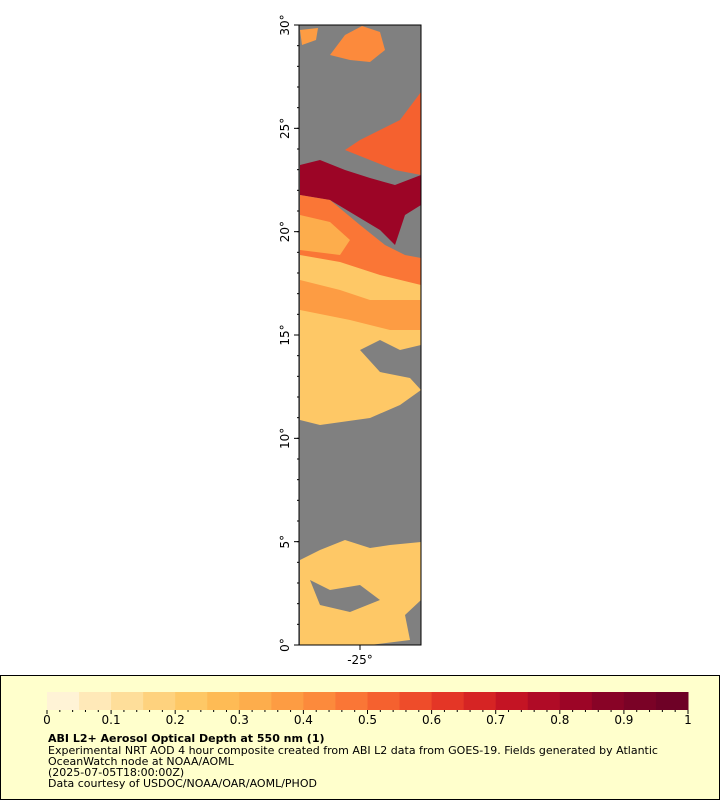  Describe the element at coordinates (111, 720) in the screenshot. I see `colorbar-tick-label: 0.1` at that location.